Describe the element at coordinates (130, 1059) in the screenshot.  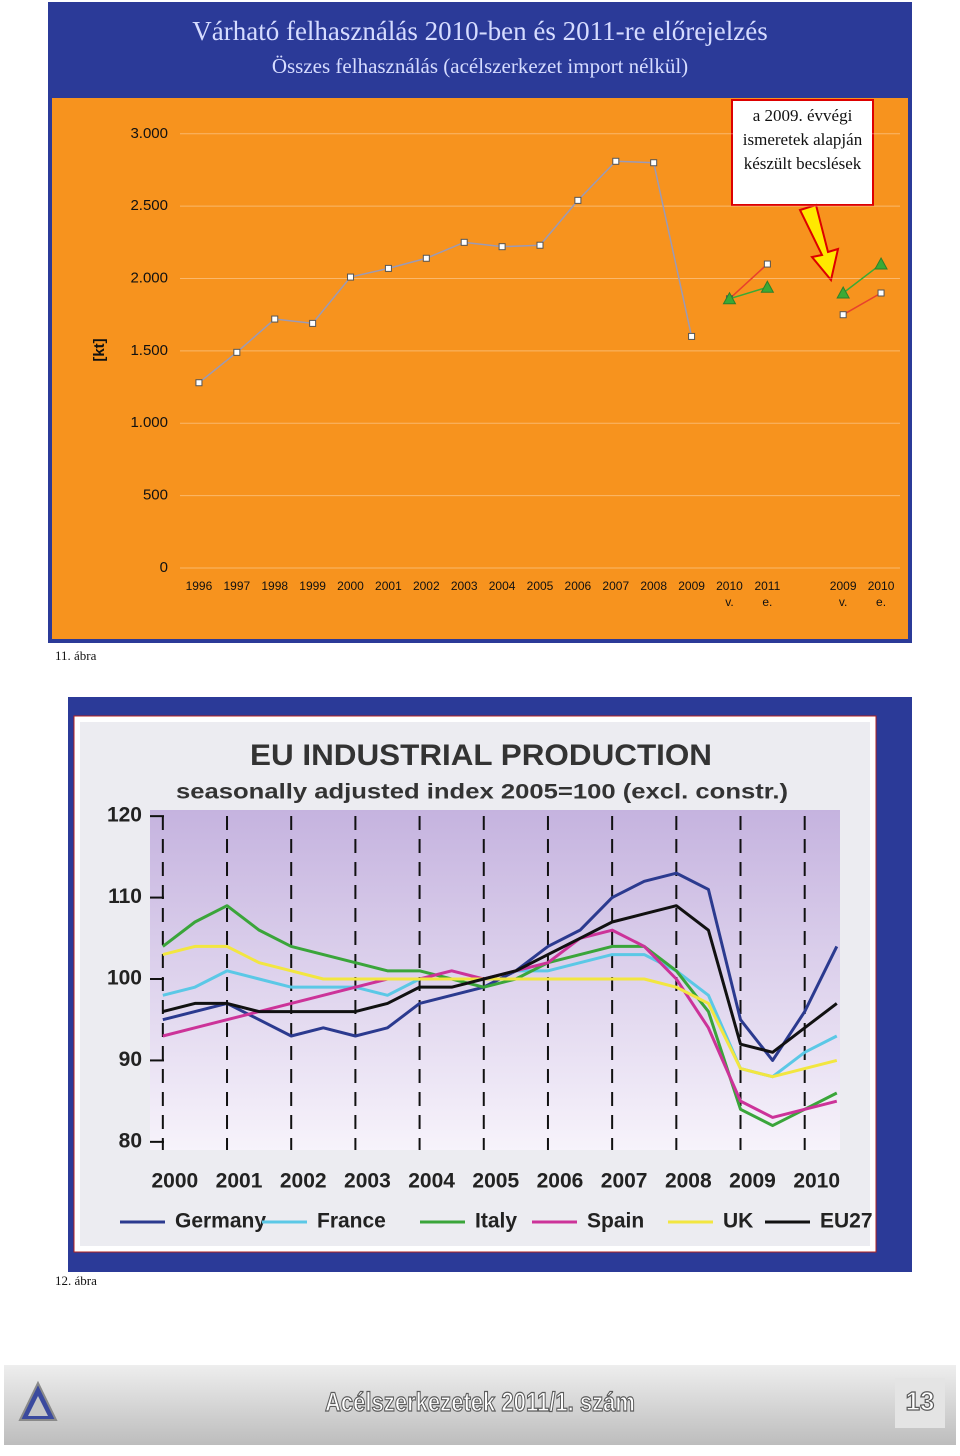
I see `y-tick-label: 90` at that location.